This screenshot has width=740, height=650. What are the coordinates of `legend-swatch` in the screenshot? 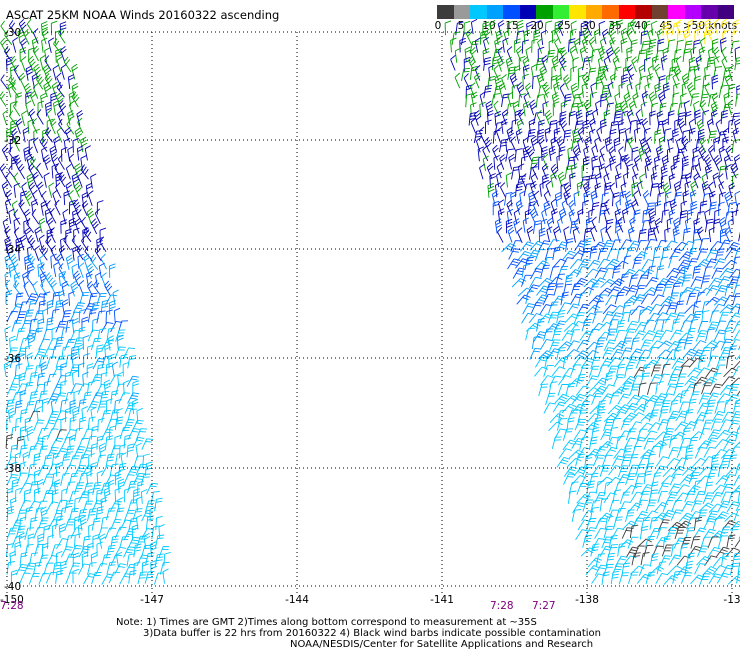 It's located at (577, 12).